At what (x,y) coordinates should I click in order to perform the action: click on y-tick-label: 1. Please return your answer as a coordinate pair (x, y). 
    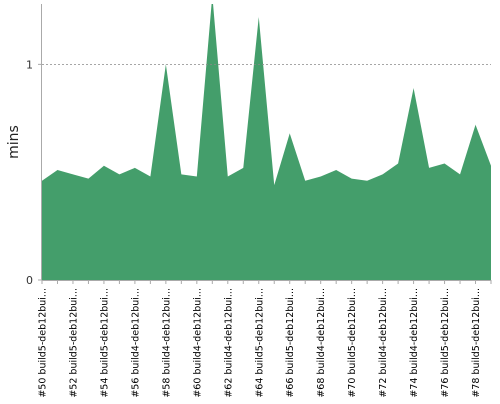
    Looking at the image, I should click on (29, 64).